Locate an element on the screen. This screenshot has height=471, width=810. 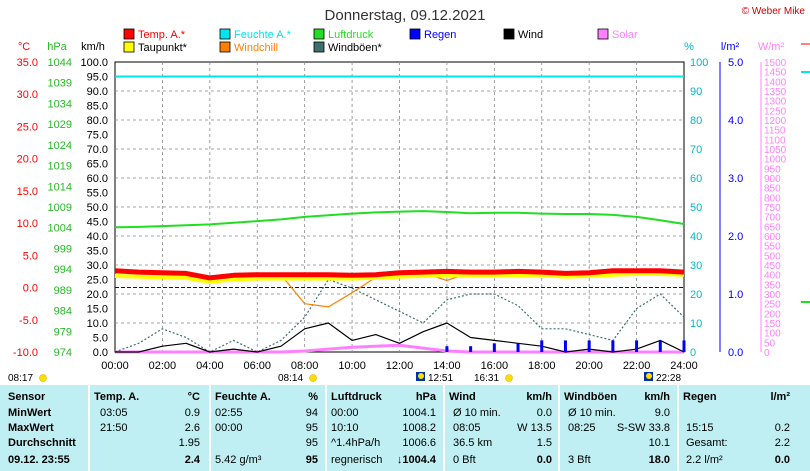
legend-label: Wind is located at coordinates (530, 35).